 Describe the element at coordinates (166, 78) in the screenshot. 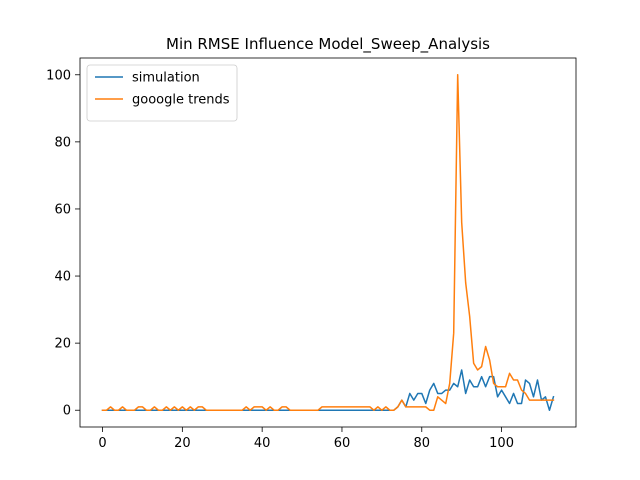

I see `legend-label-1: simulation` at that location.